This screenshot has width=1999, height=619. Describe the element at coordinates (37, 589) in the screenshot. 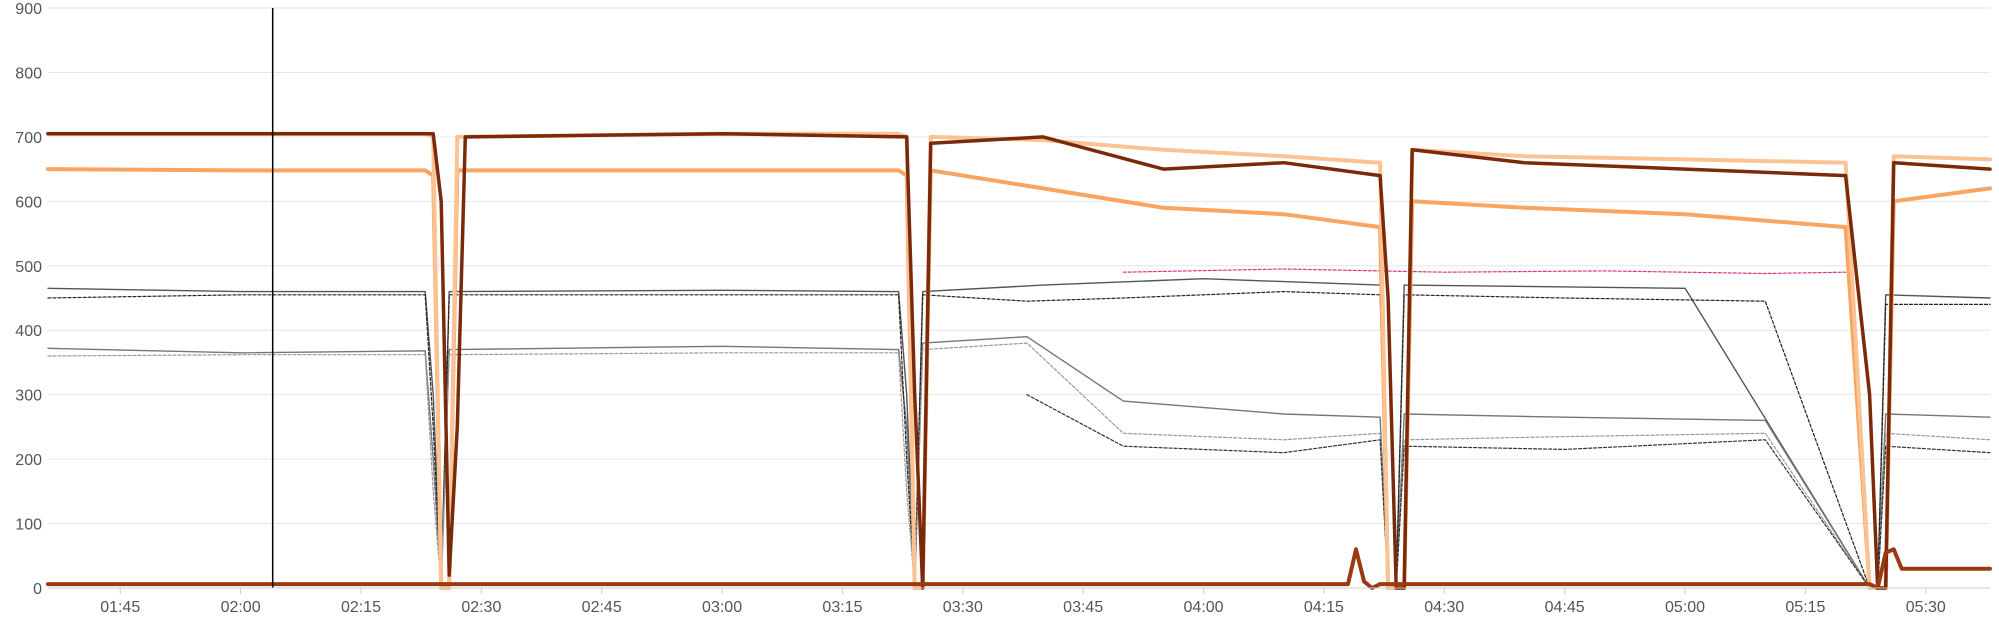

I see `y-tick-label: 0` at that location.